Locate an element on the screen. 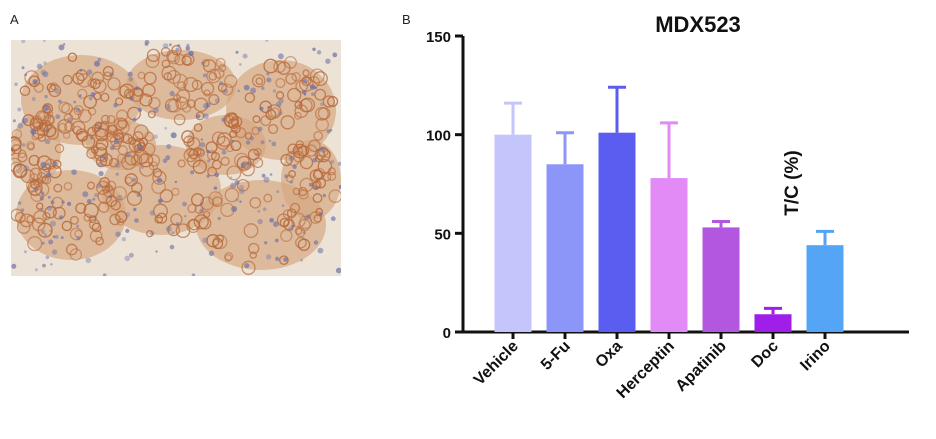 Image resolution: width=936 pixels, height=439 pixels. bar-vehicle is located at coordinates (513, 233).